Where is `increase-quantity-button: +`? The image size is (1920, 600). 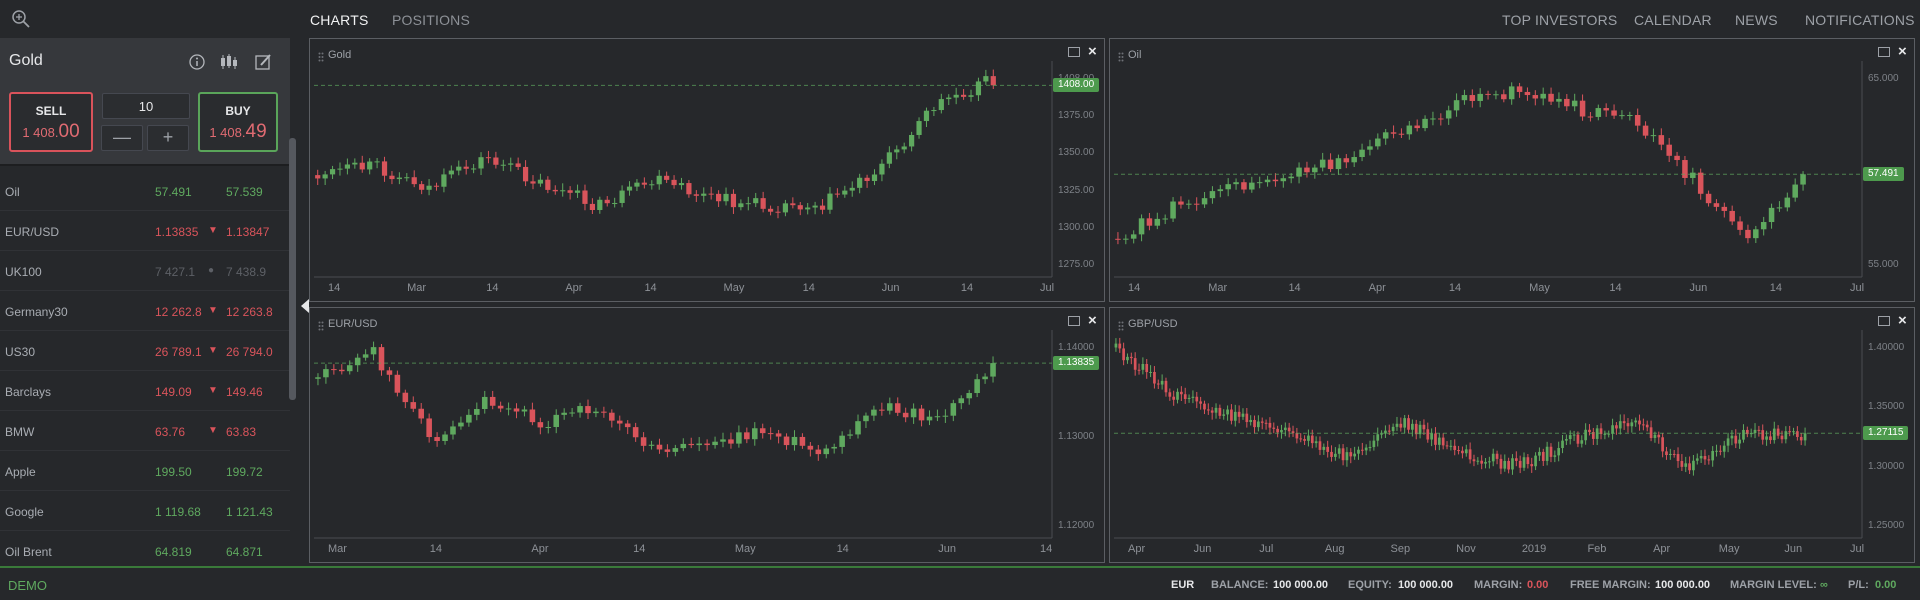
increase-quantity-button: + is located at coordinates (168, 138).